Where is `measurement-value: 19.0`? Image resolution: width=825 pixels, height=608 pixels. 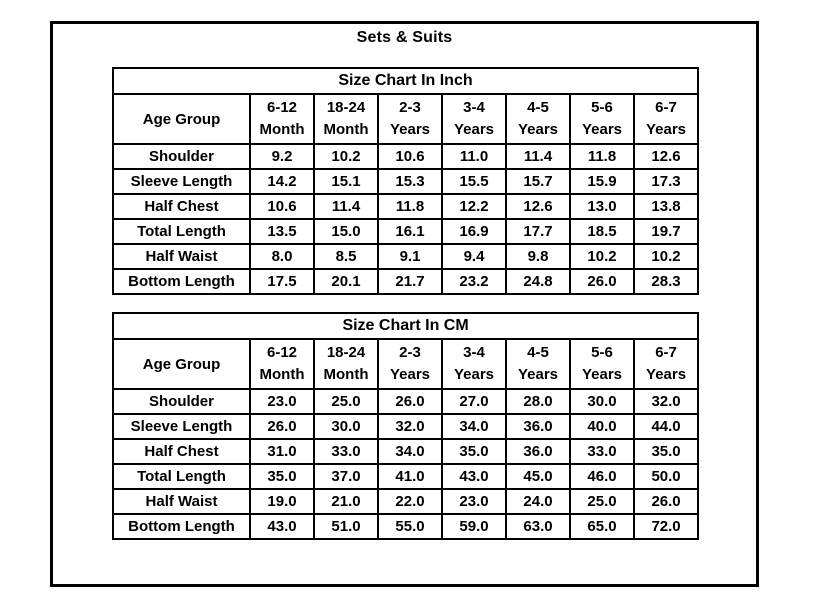 measurement-value: 19.0 is located at coordinates (282, 501).